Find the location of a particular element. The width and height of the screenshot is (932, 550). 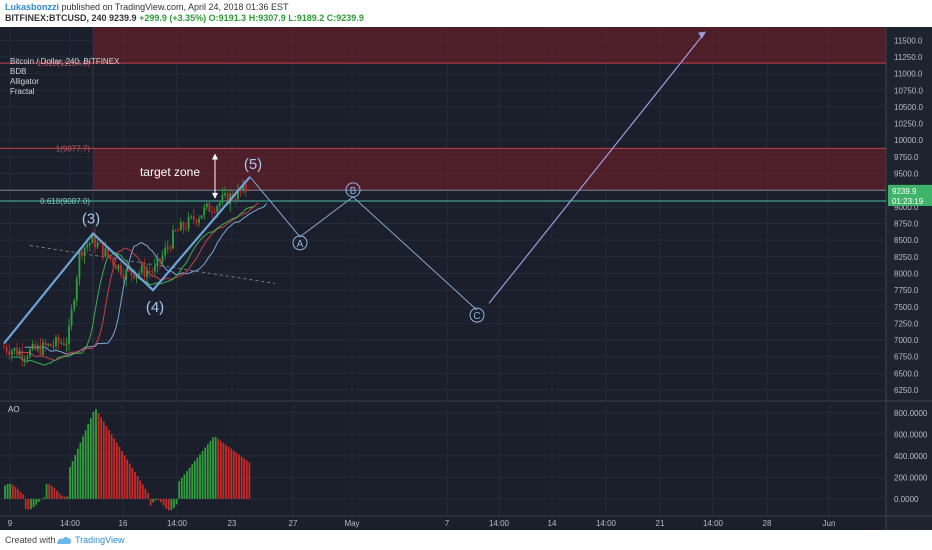

high-value: H:9307.9 is located at coordinates (267, 18).